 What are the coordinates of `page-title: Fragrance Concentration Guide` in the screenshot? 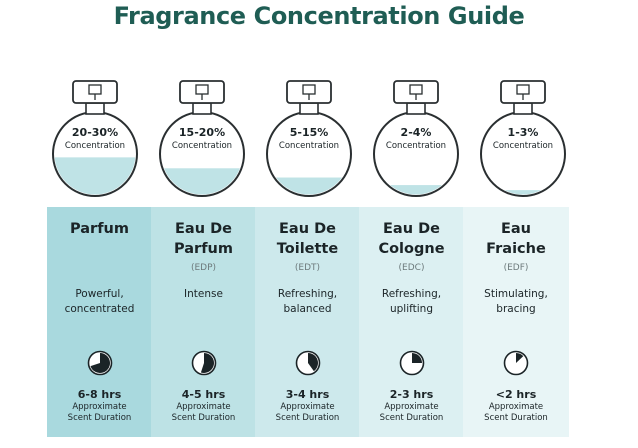 It's located at (319, 16).